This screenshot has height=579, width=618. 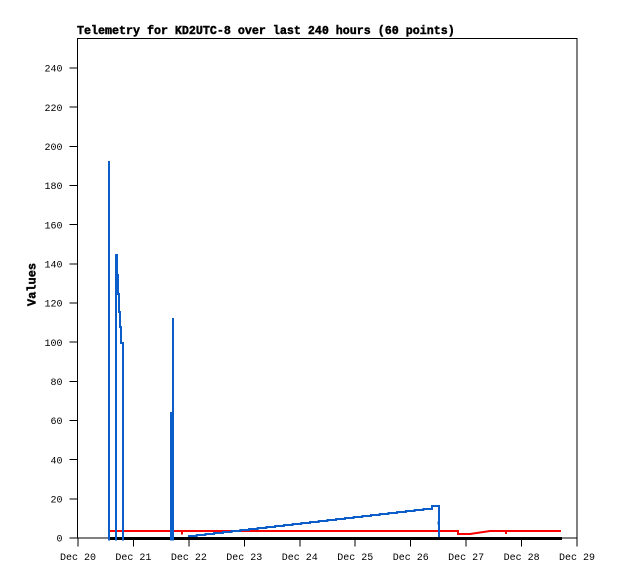 What do you see at coordinates (466, 558) in the screenshot?
I see `svg-text: Dec 27` at bounding box center [466, 558].